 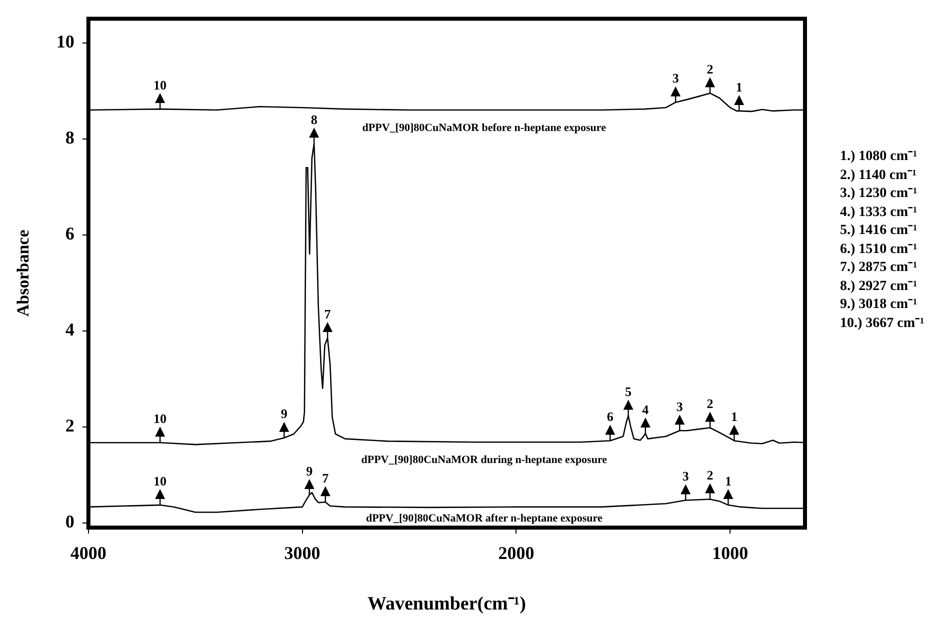 What do you see at coordinates (879, 231) in the screenshot?
I see `text: 5.) 1416 cm⁻¹` at bounding box center [879, 231].